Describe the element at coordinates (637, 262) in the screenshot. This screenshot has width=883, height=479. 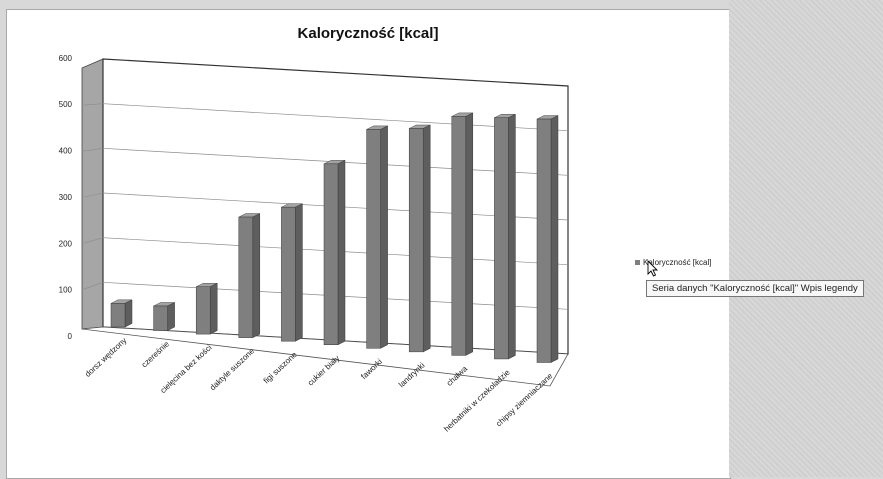
I see `legend-marker` at that location.